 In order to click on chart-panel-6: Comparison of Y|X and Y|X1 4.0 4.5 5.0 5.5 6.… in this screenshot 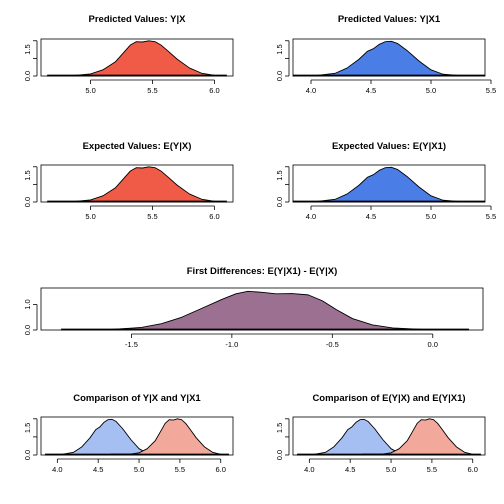, I will do `click(128, 433)`.